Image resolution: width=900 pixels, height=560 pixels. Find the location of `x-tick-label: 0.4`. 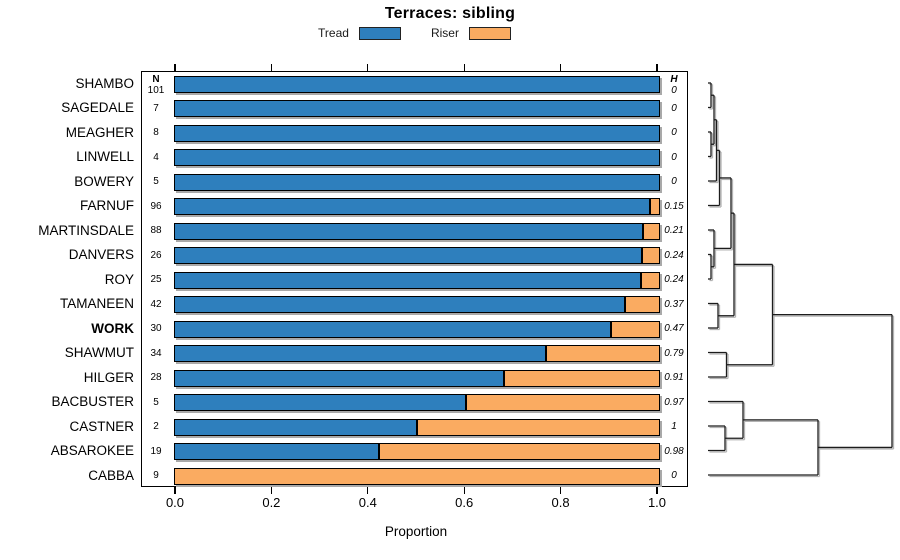

x-tick-label: 0.4 is located at coordinates (367, 502).